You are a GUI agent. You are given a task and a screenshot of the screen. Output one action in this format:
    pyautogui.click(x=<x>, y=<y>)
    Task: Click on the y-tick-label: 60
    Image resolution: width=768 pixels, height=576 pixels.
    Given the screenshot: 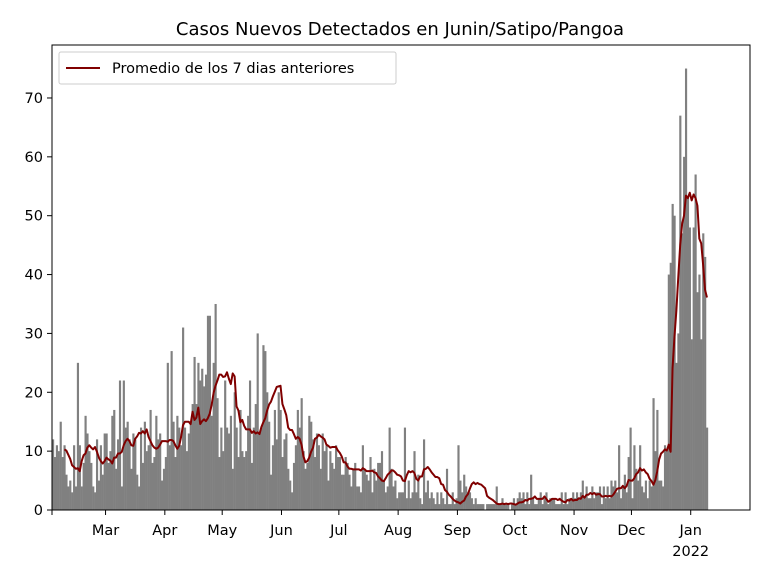 What is the action you would take?
    pyautogui.click(x=34, y=158)
    